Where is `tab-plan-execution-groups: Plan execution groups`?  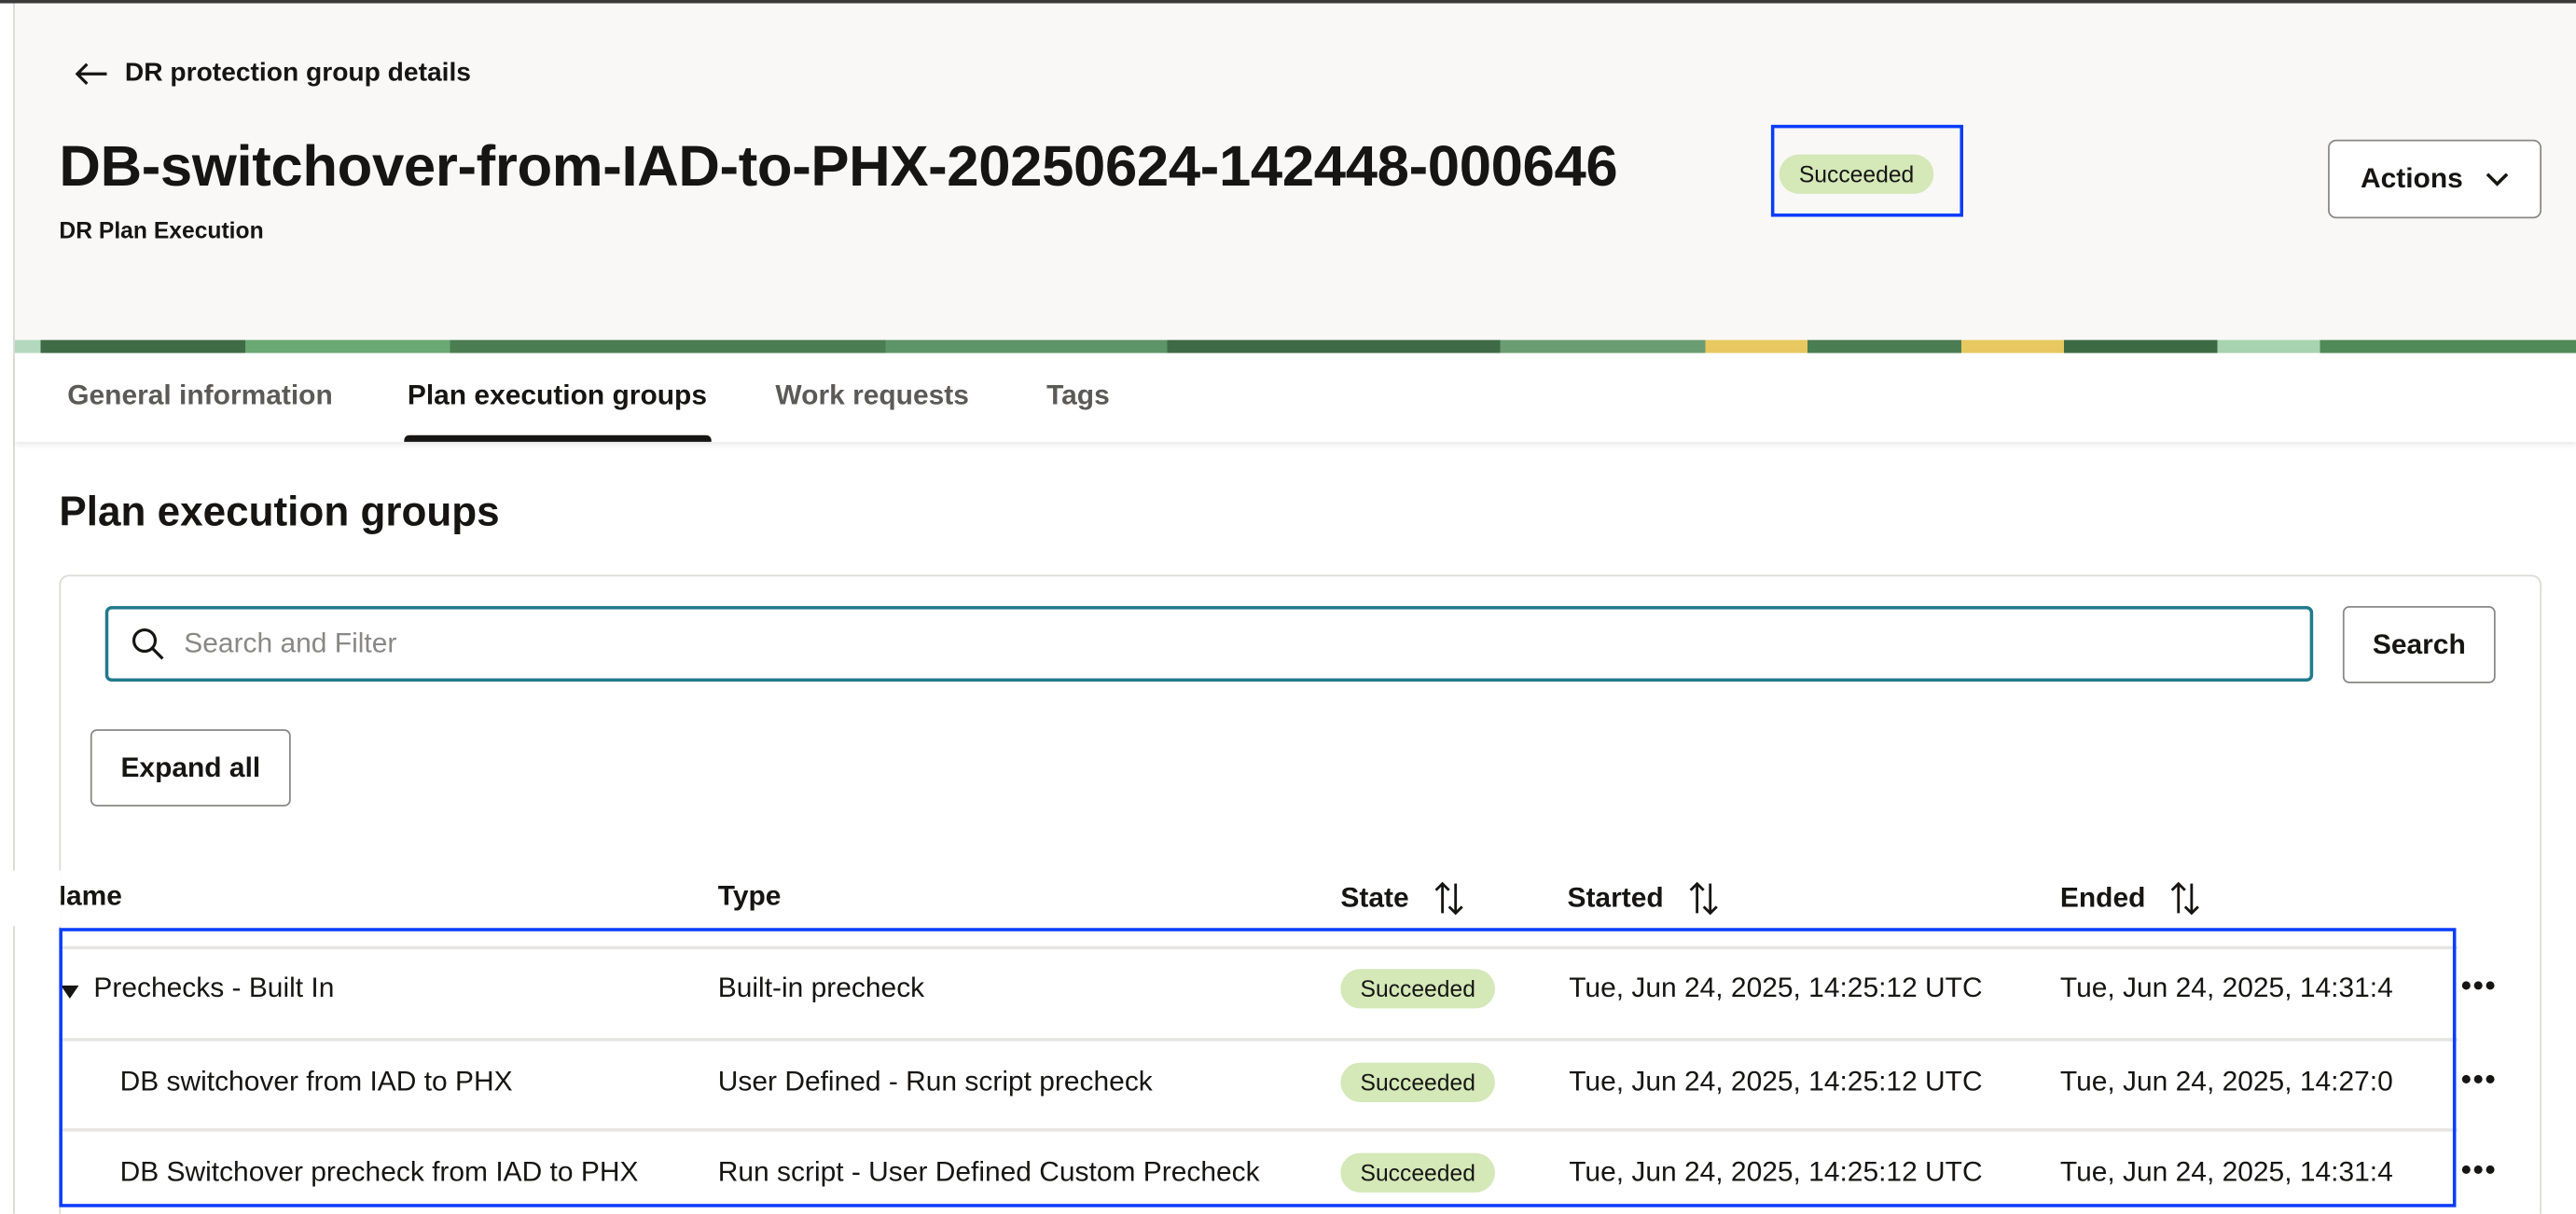 tab-plan-execution-groups: Plan execution groups is located at coordinates (557, 395).